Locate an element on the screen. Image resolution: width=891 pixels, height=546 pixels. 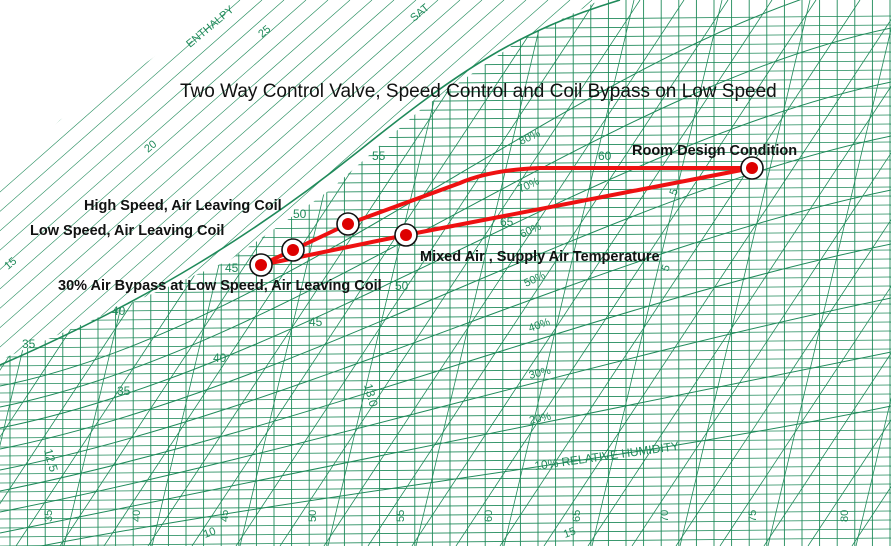
enthalpy-scale-label: 20 is located at coordinates (150, 146).